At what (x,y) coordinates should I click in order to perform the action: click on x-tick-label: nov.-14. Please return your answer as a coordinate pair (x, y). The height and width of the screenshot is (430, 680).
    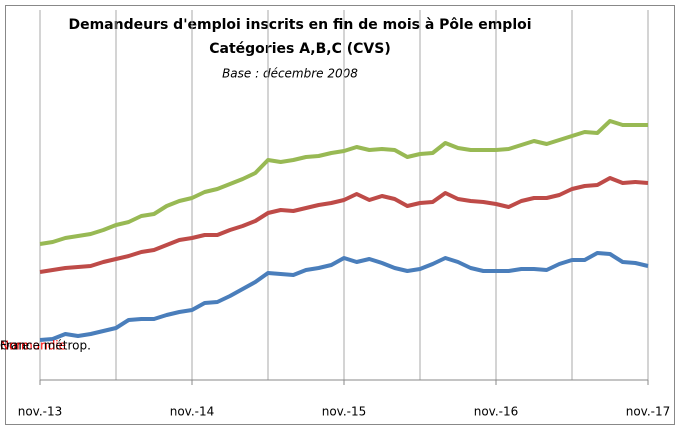
    Looking at the image, I should click on (192, 412).